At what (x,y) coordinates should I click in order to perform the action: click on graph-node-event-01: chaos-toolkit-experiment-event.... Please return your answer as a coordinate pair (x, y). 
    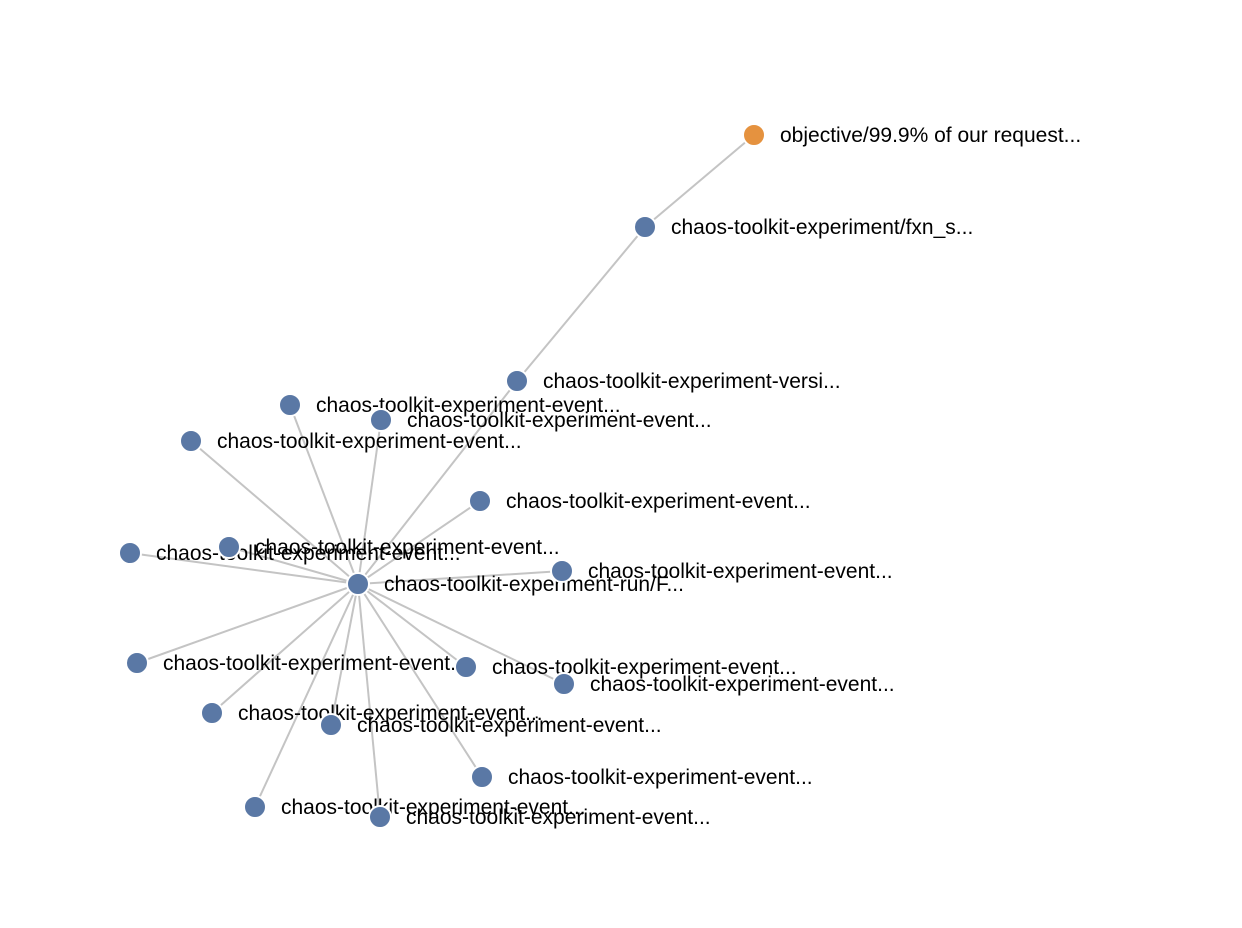
    Looking at the image, I should click on (449, 405).